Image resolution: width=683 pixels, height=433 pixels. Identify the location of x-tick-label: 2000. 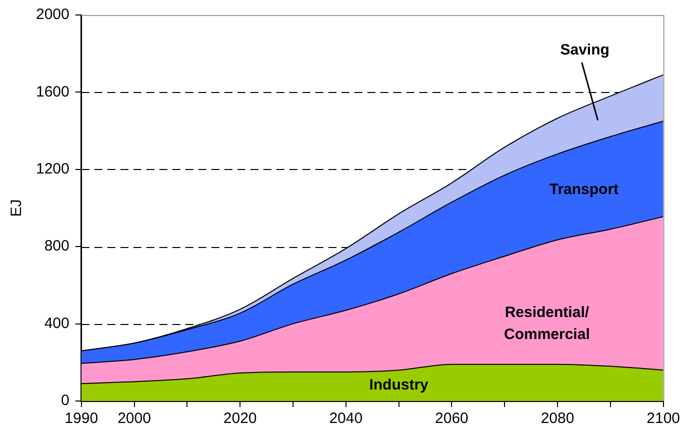
(134, 419).